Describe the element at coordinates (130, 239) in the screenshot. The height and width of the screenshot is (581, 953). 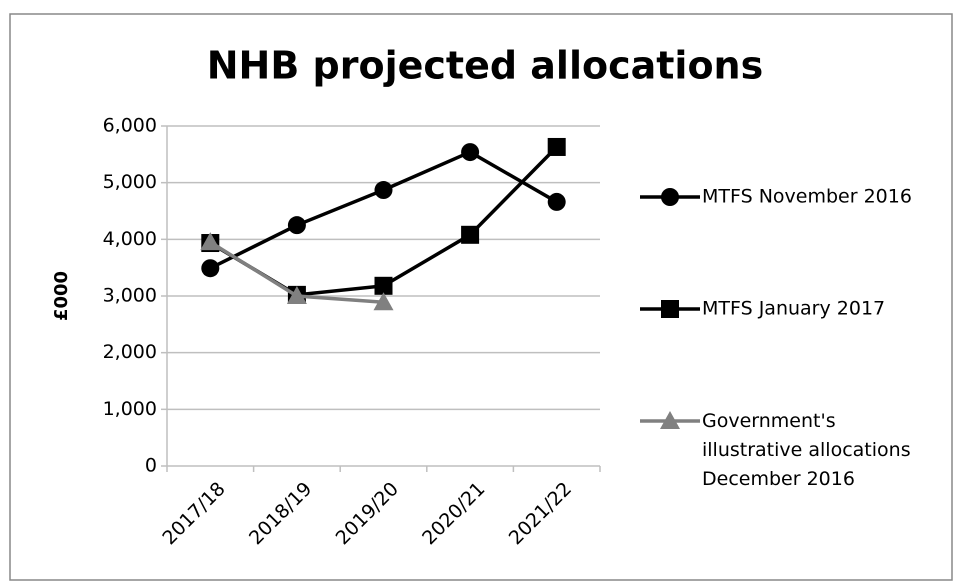
I see `y-tick-label: 4,000` at that location.